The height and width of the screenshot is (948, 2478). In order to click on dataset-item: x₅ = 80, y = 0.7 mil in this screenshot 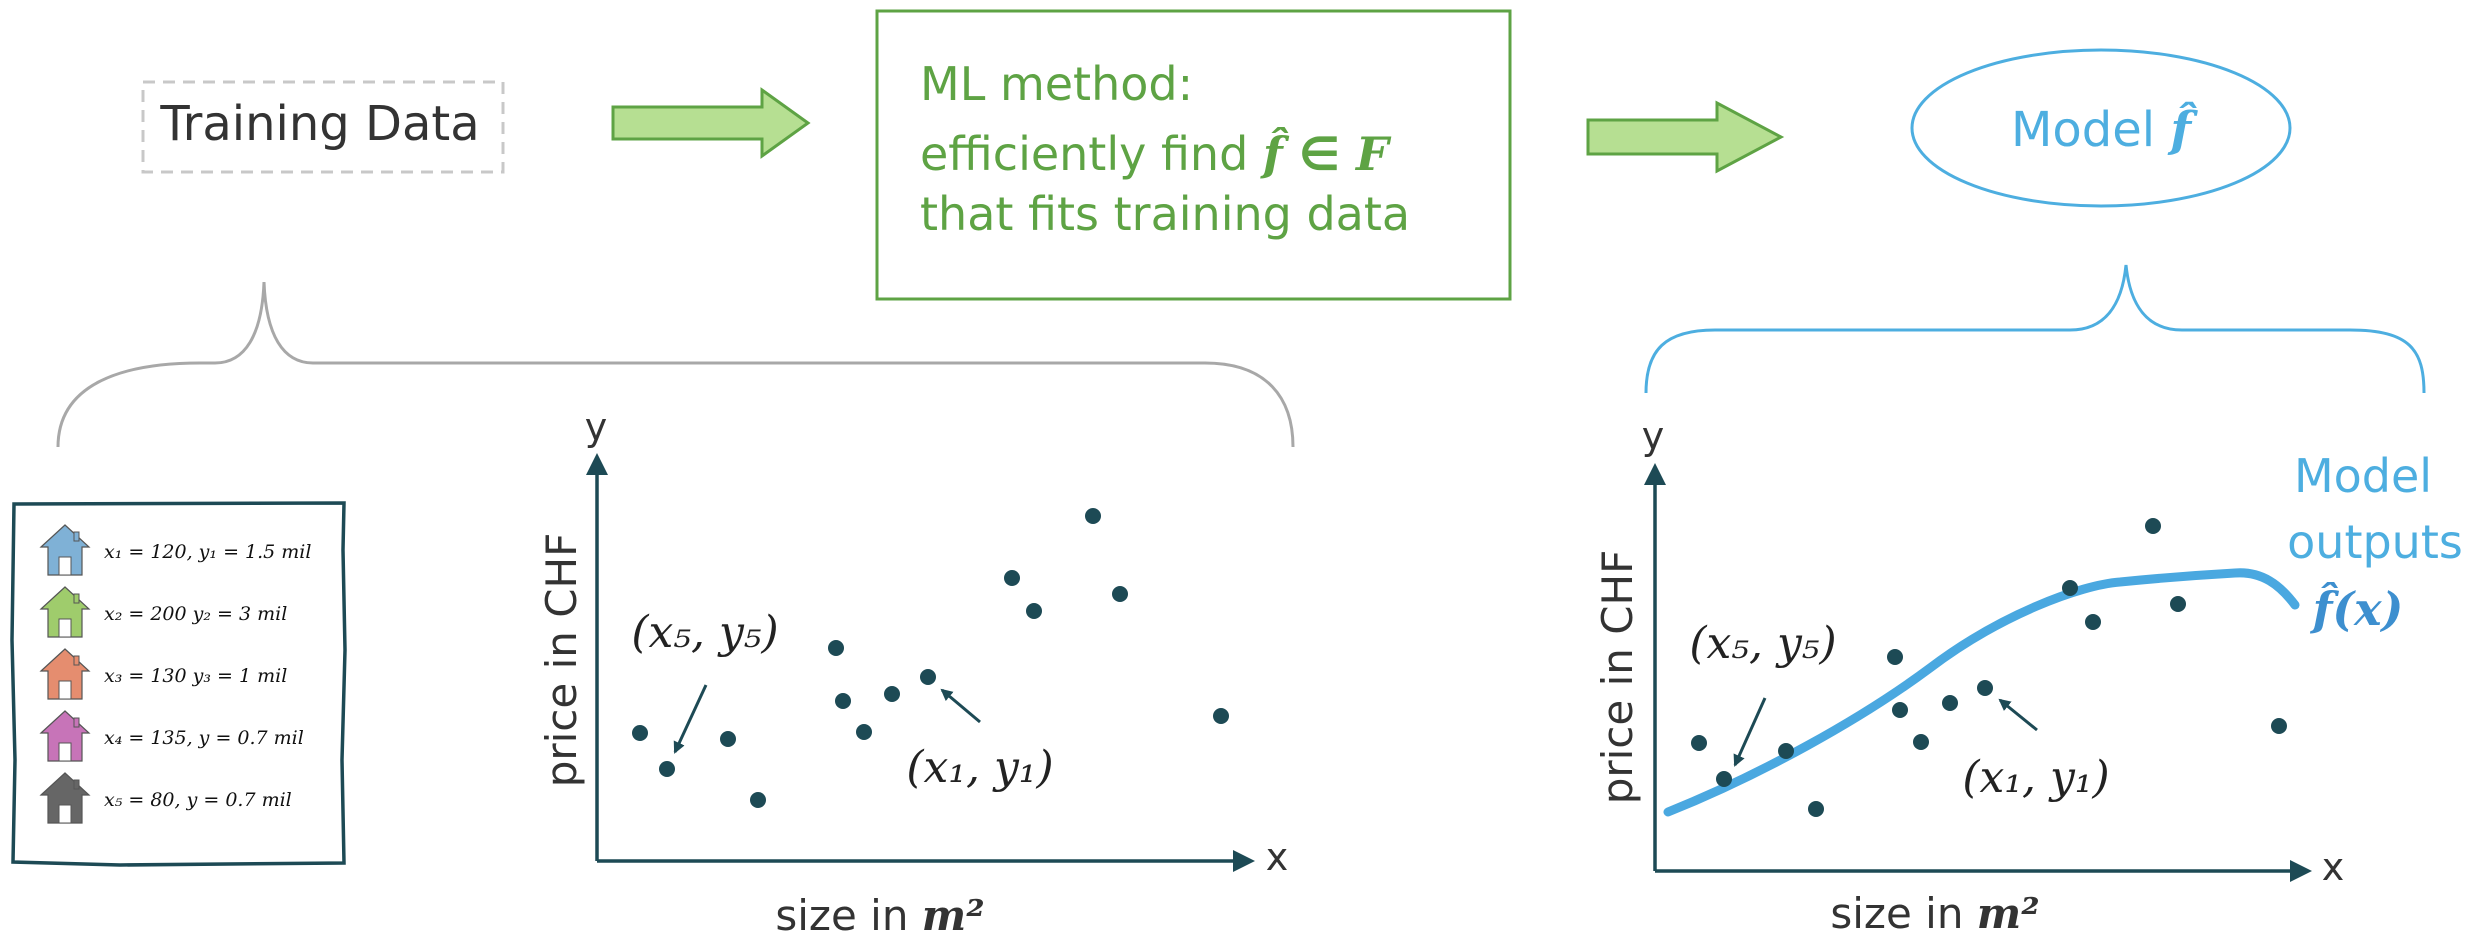, I will do `click(165, 798)`.